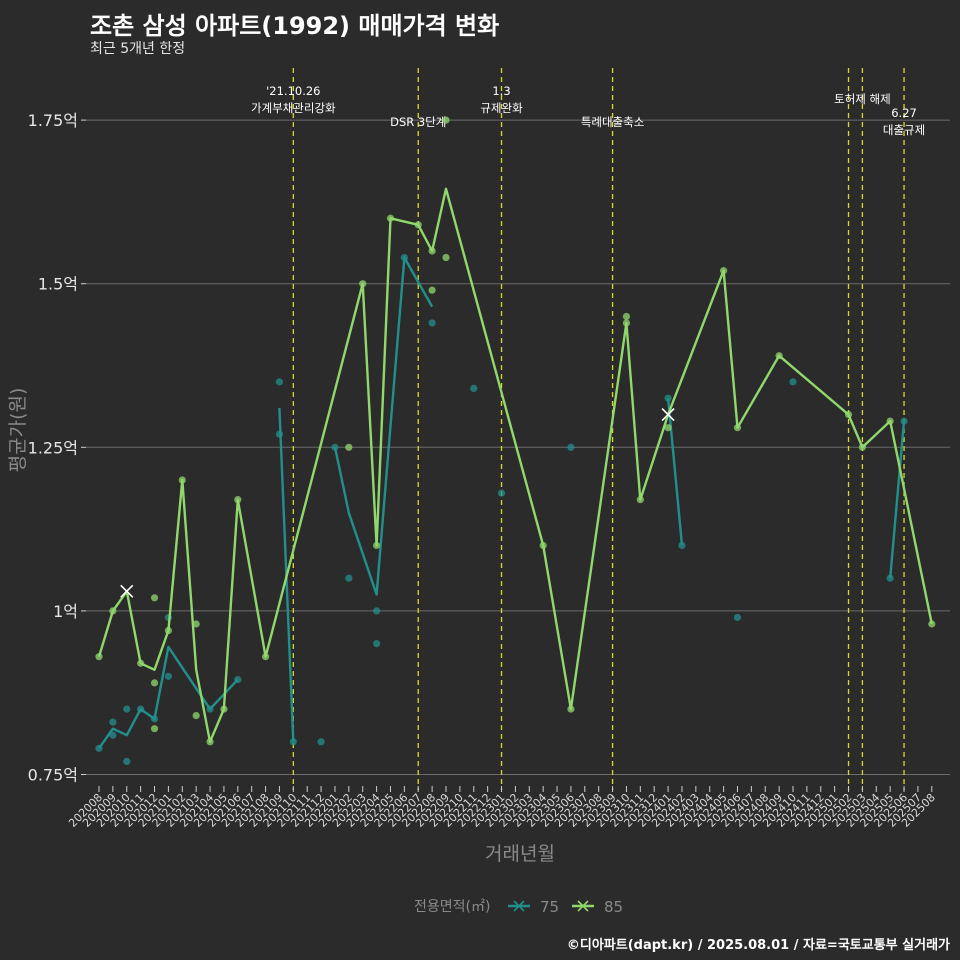 The height and width of the screenshot is (960, 960). Describe the element at coordinates (53, 775) in the screenshot. I see `y-tick-label: 0.75억` at that location.